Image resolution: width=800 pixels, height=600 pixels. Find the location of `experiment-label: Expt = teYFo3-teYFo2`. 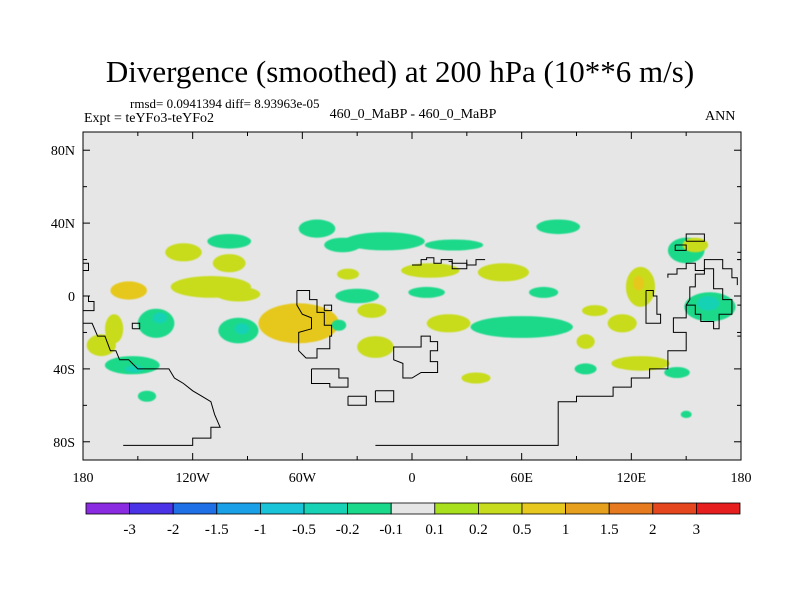

experiment-label: Expt = teYFo3-teYFo2 is located at coordinates (149, 118).